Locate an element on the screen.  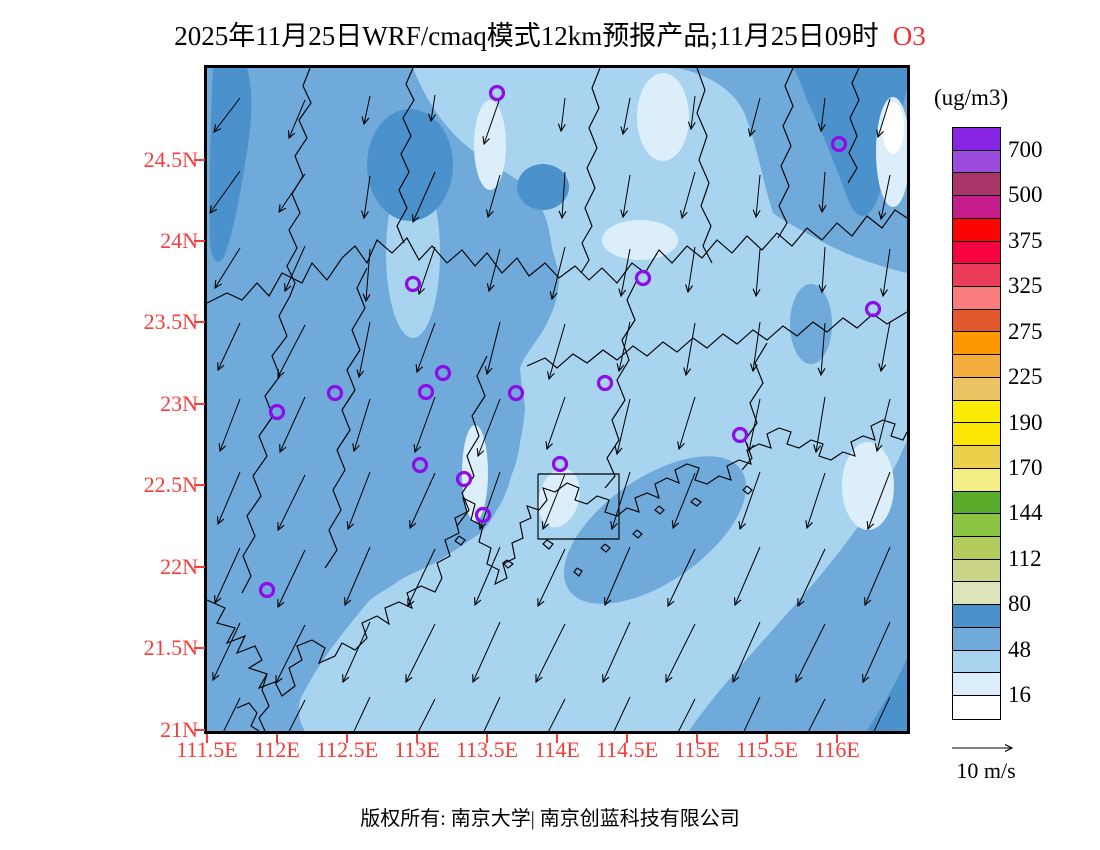
colorbar-value-80: 80 is located at coordinates (1019, 604).